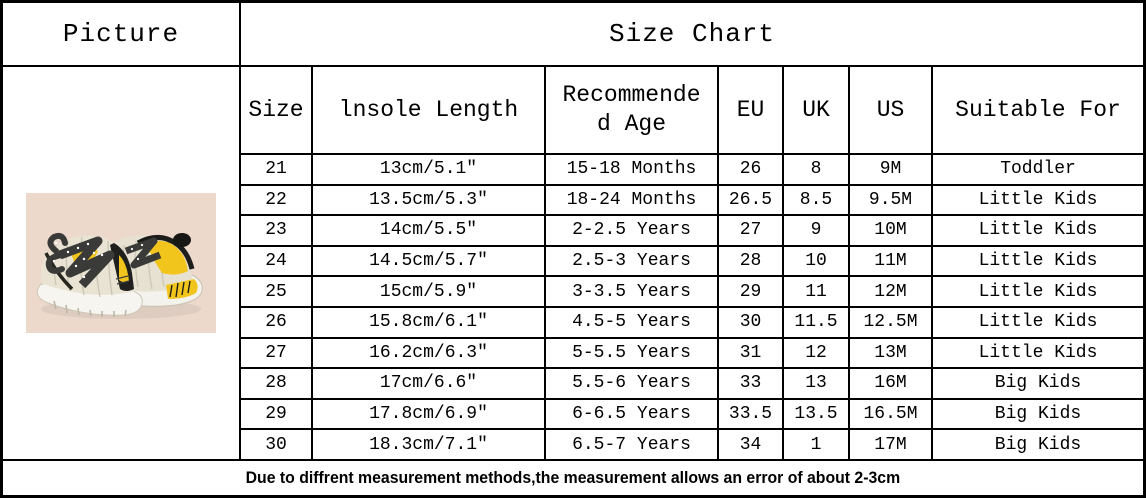  I want to click on page-title: Size Chart, so click(692, 34).